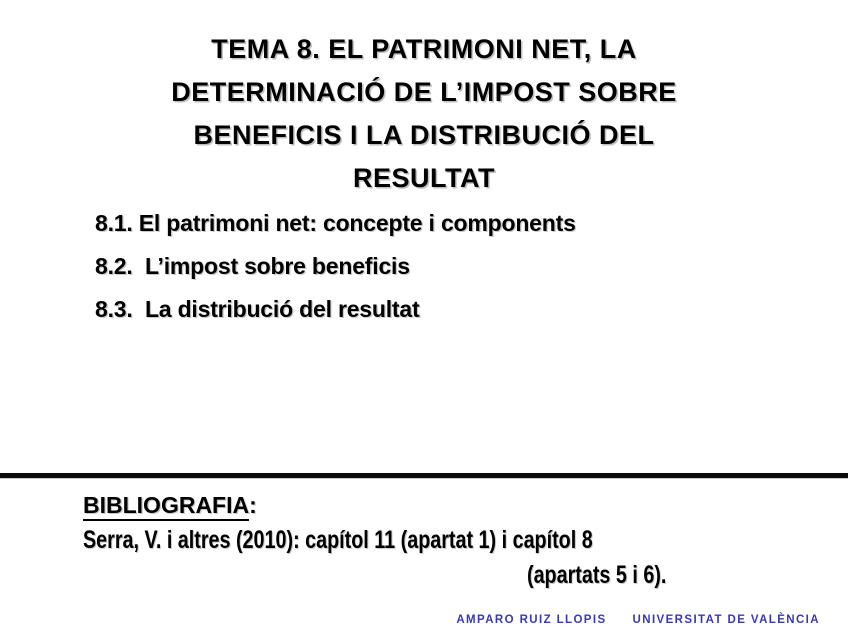  Describe the element at coordinates (257, 309) in the screenshot. I see `toc-item-8-3: 8.3. La distribució del resultat` at that location.